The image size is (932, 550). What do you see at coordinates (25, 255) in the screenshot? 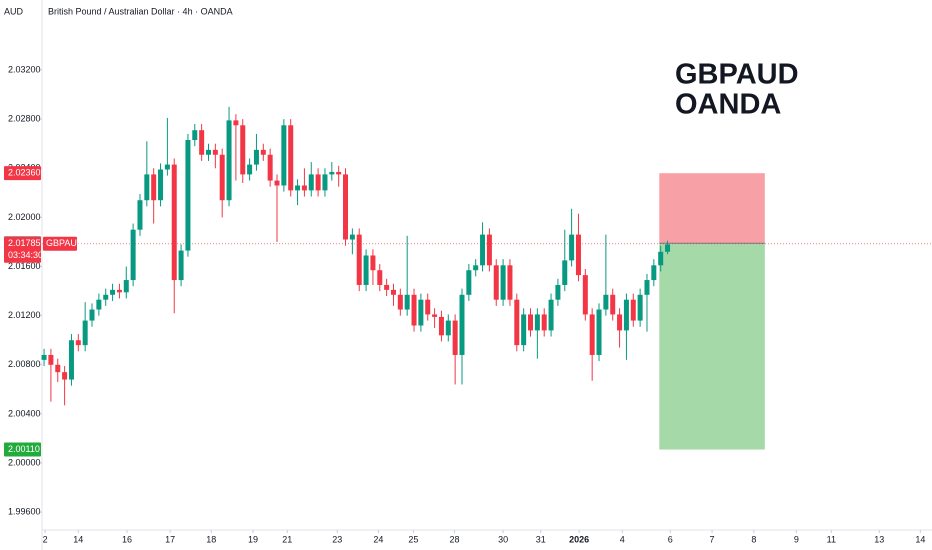
I see `countdown: 03:34:30` at bounding box center [25, 255].